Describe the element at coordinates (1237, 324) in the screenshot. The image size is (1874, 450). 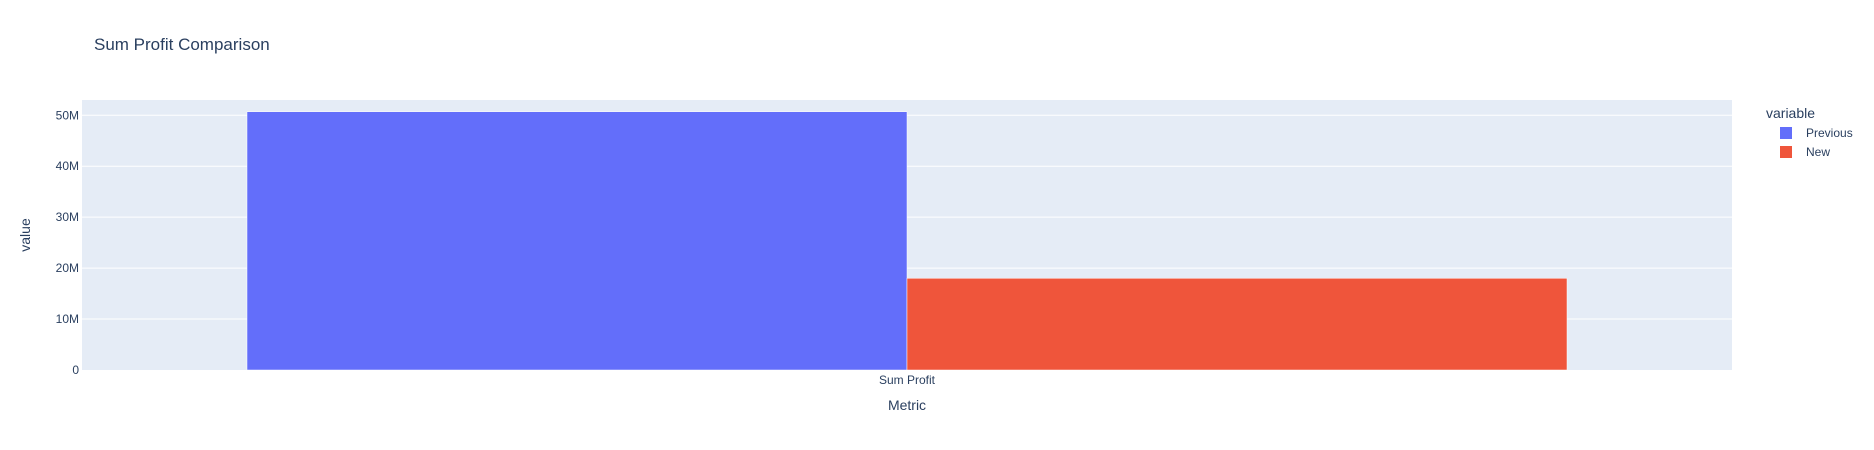
I see `bar-new` at that location.